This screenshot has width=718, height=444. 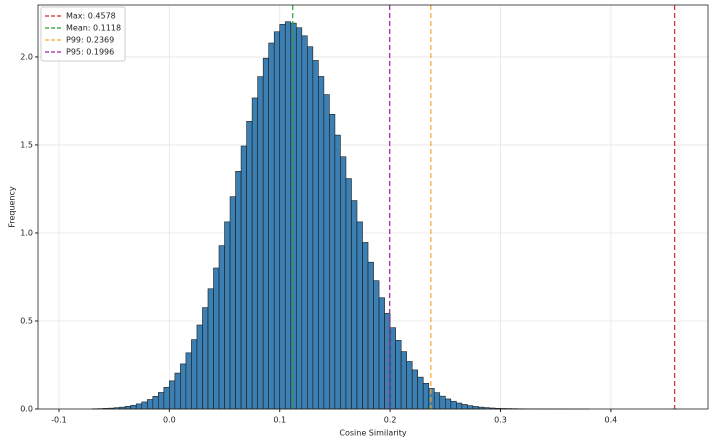 What do you see at coordinates (26, 409) in the screenshot?
I see `y-tick-label: 0.0` at bounding box center [26, 409].